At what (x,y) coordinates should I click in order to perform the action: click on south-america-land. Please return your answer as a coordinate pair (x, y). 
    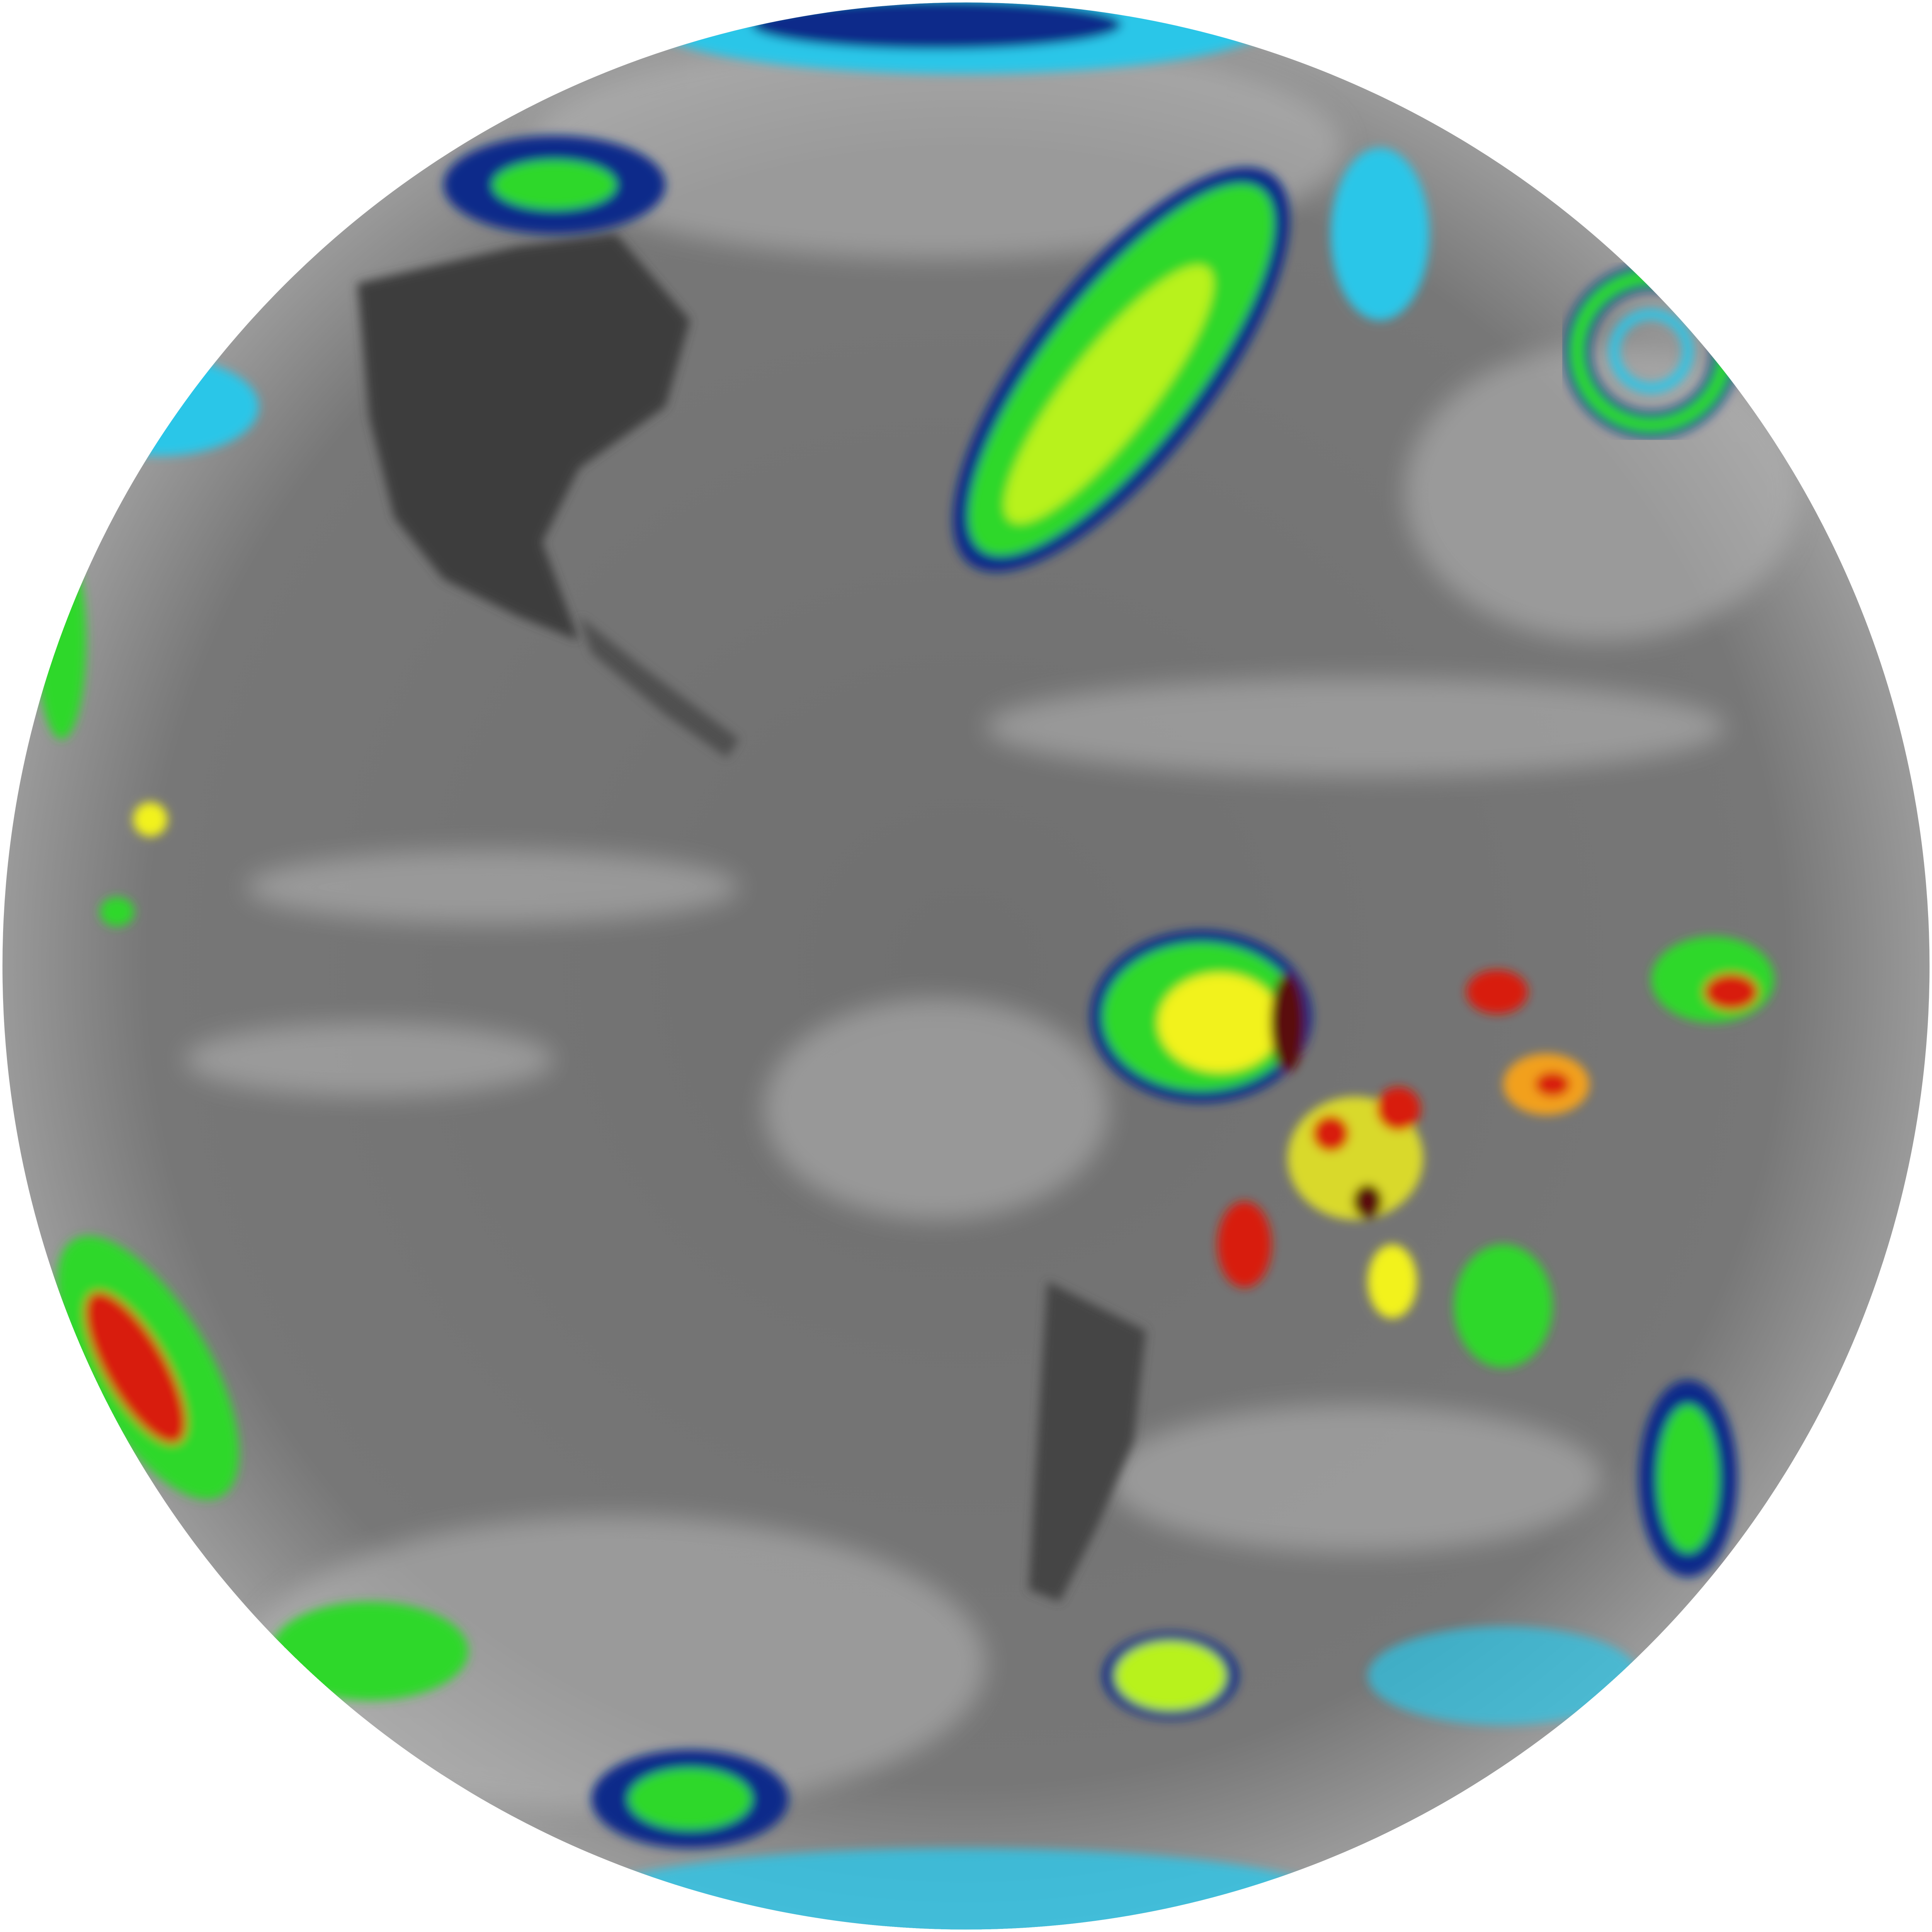
    Looking at the image, I should click on (1087, 1441).